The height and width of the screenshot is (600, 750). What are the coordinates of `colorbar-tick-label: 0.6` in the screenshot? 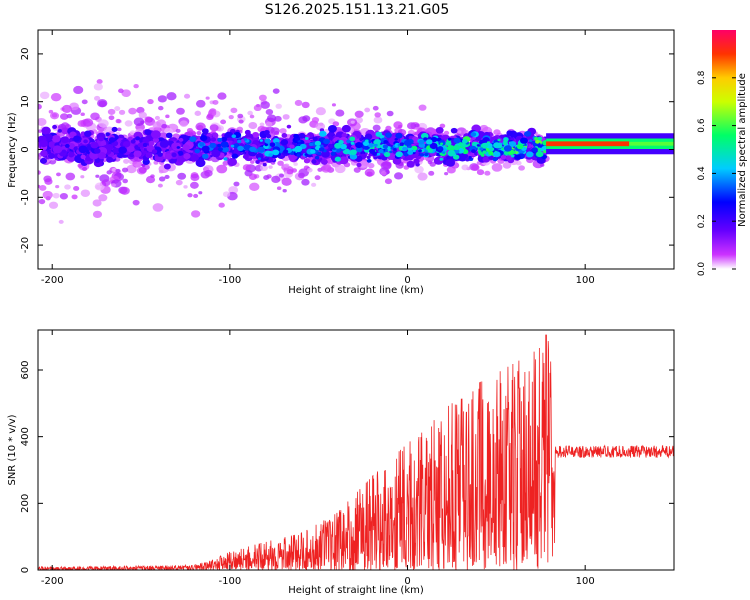 It's located at (702, 125).